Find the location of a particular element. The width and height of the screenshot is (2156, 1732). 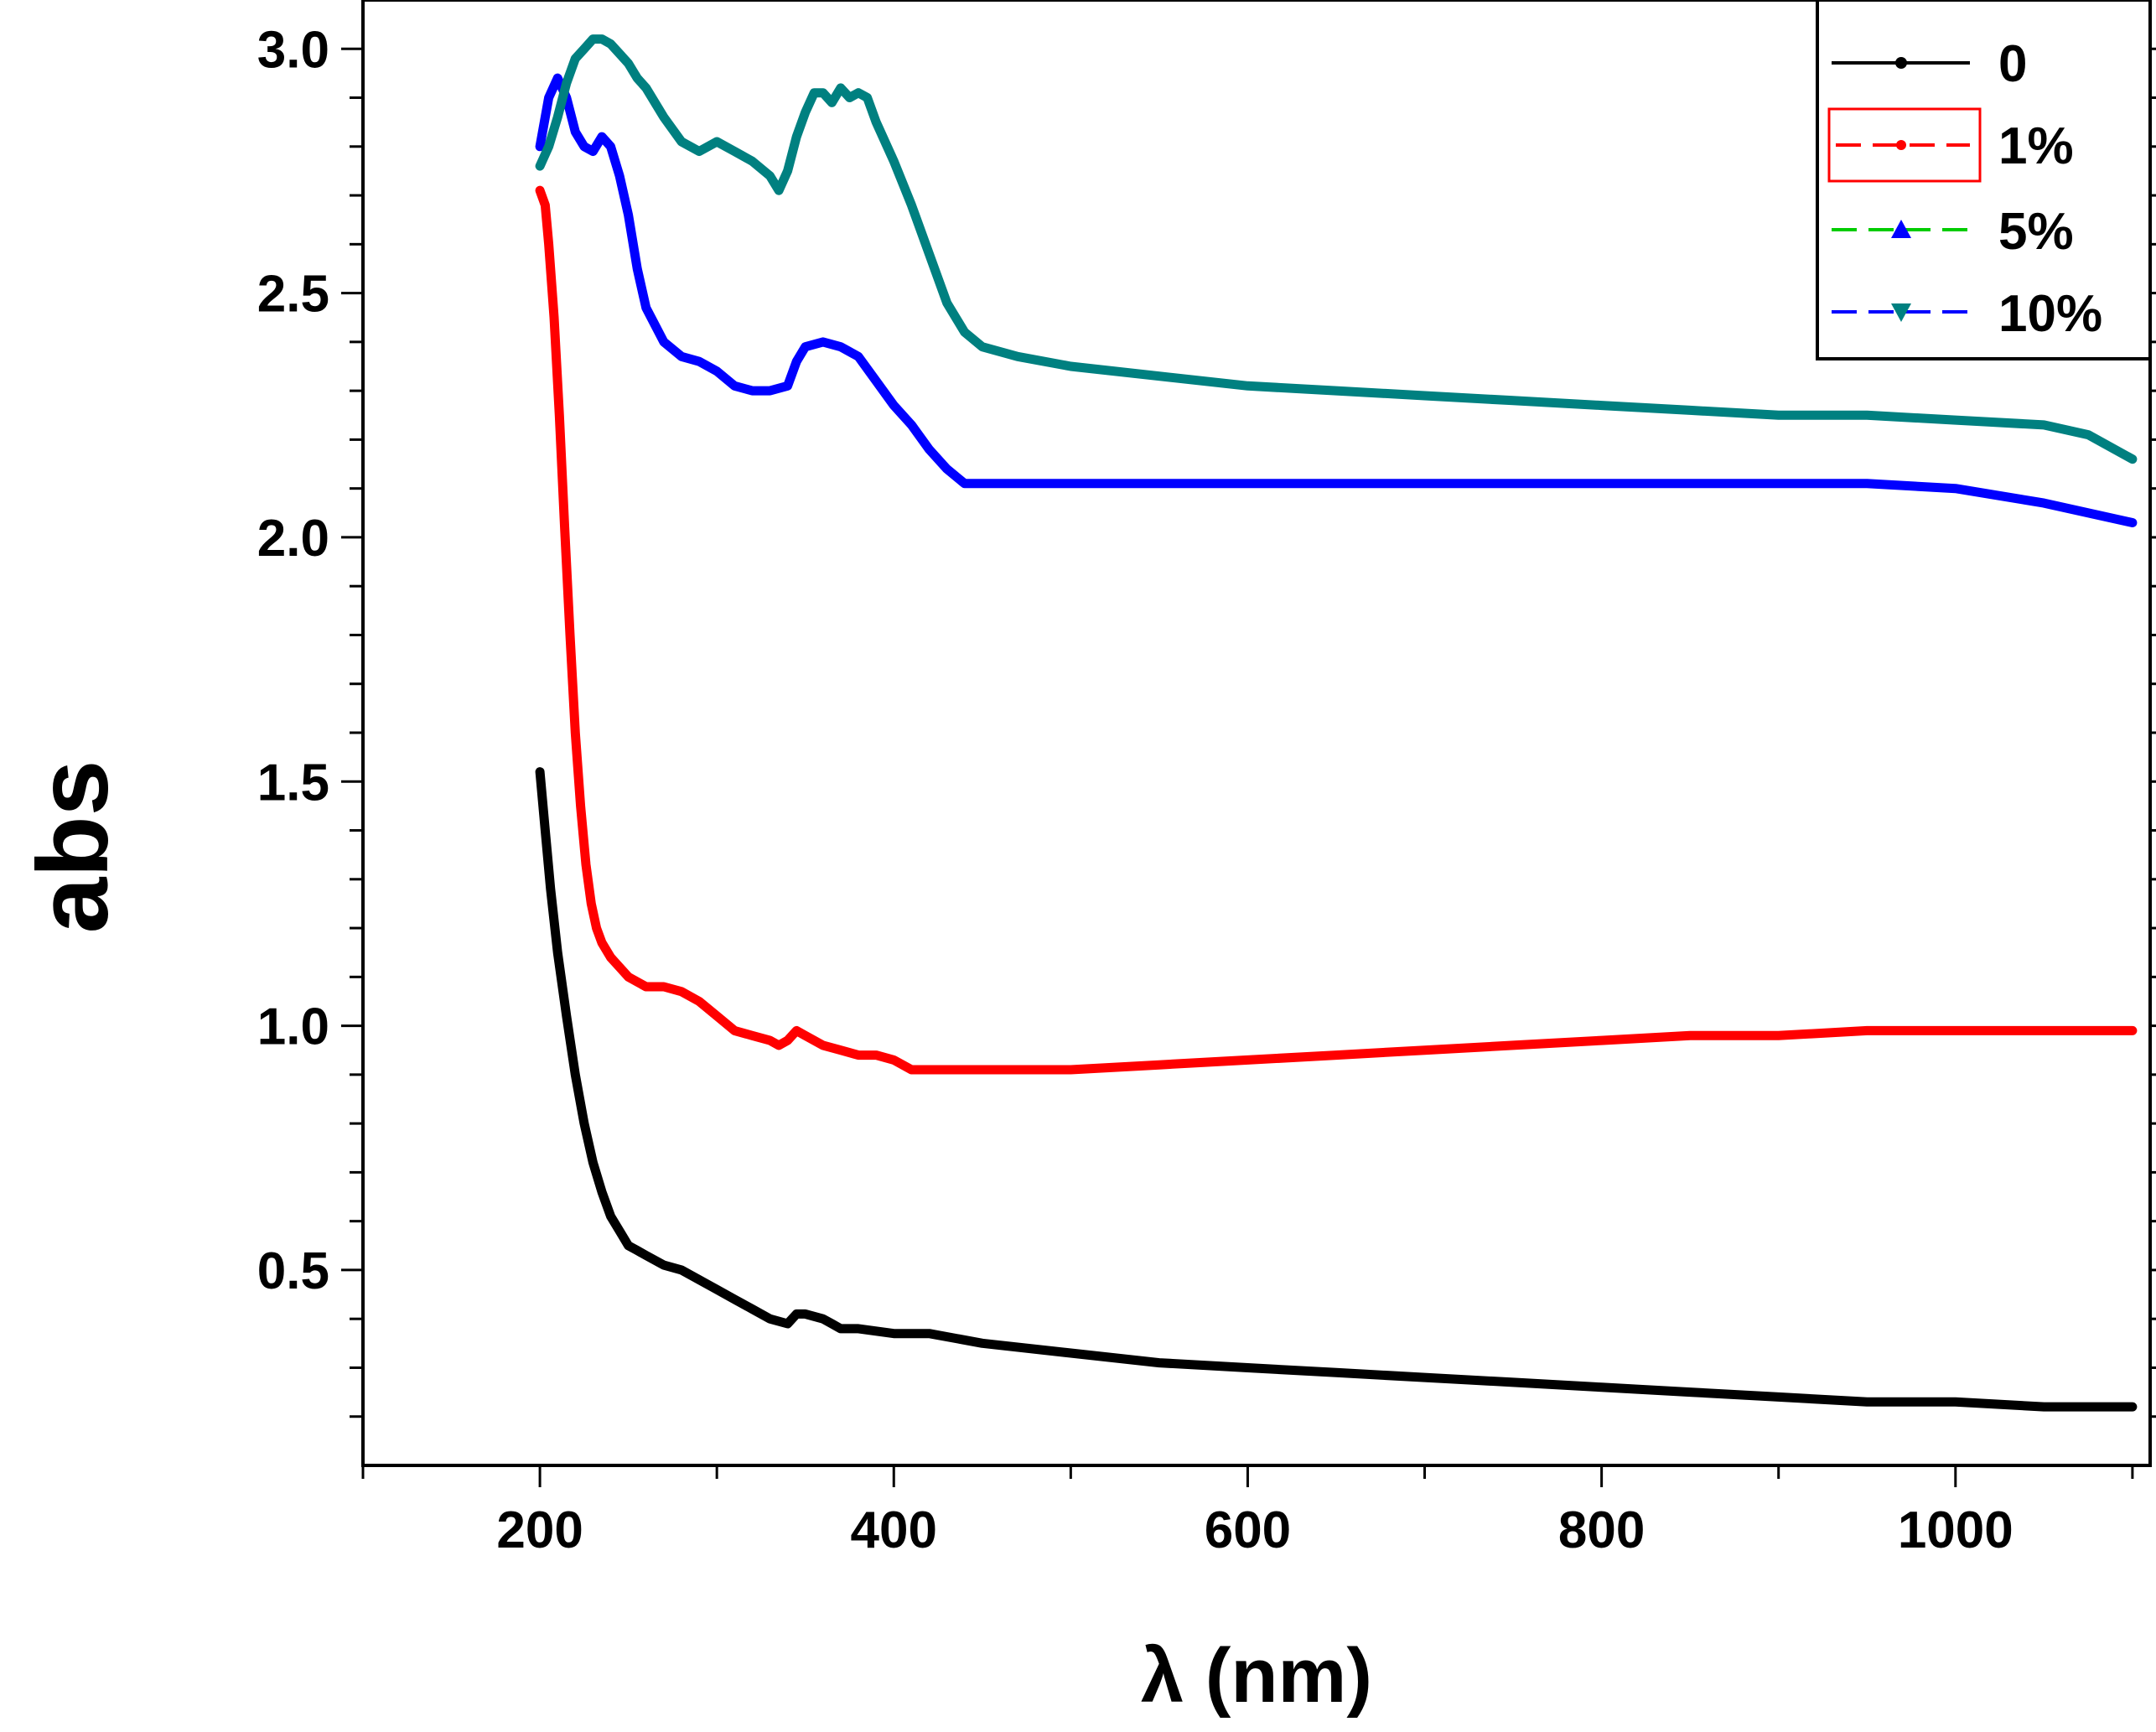

y-axis-title: abs is located at coordinates (73, 847).